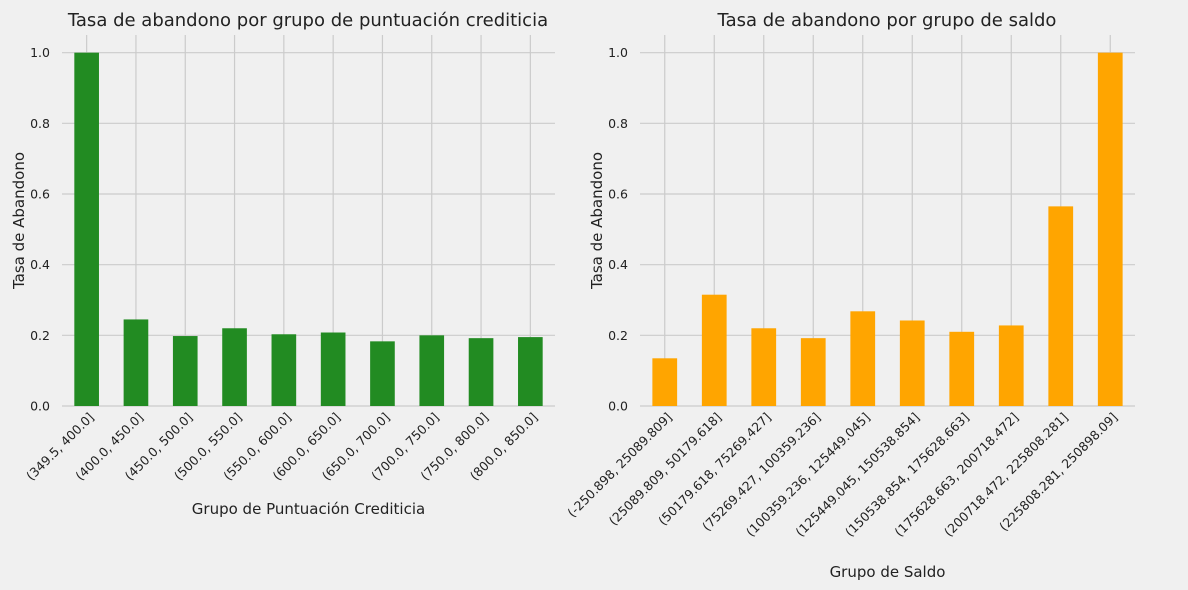  I want to click on x-axis-label: Grupo de Saldo, so click(888, 572).